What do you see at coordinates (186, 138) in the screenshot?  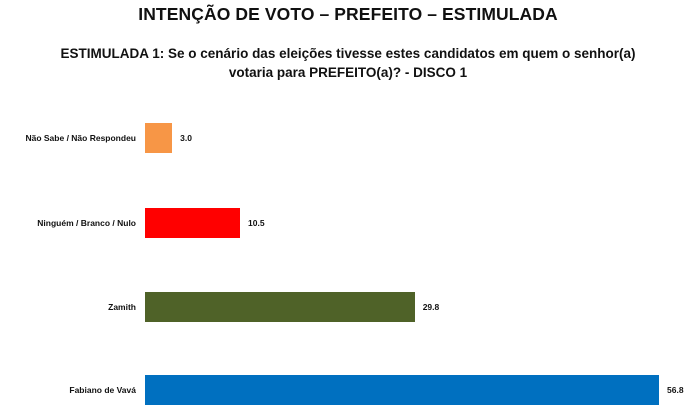 I see `value-label: 3.0` at bounding box center [186, 138].